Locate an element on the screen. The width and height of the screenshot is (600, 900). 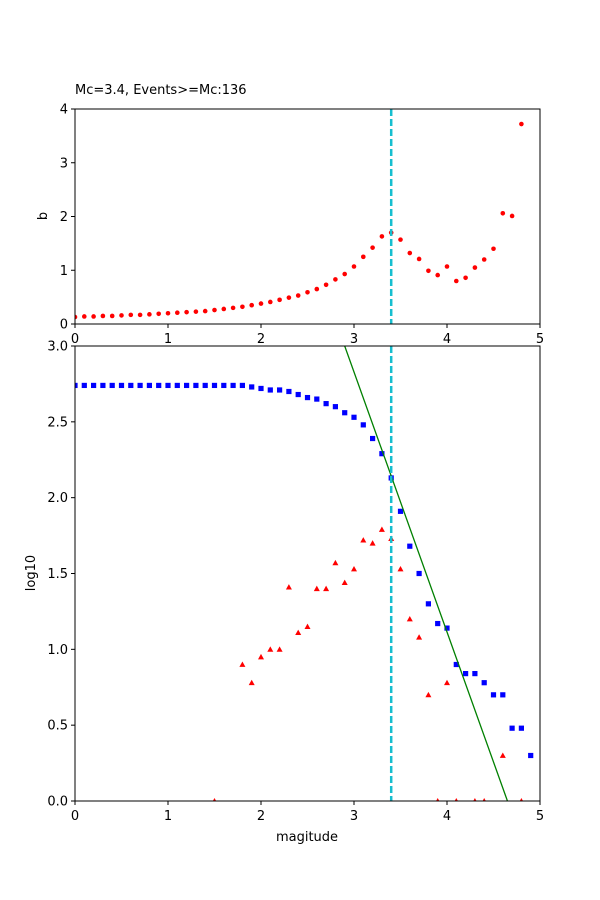
log10-y-tick-label: 1.5 is located at coordinates (57, 574).